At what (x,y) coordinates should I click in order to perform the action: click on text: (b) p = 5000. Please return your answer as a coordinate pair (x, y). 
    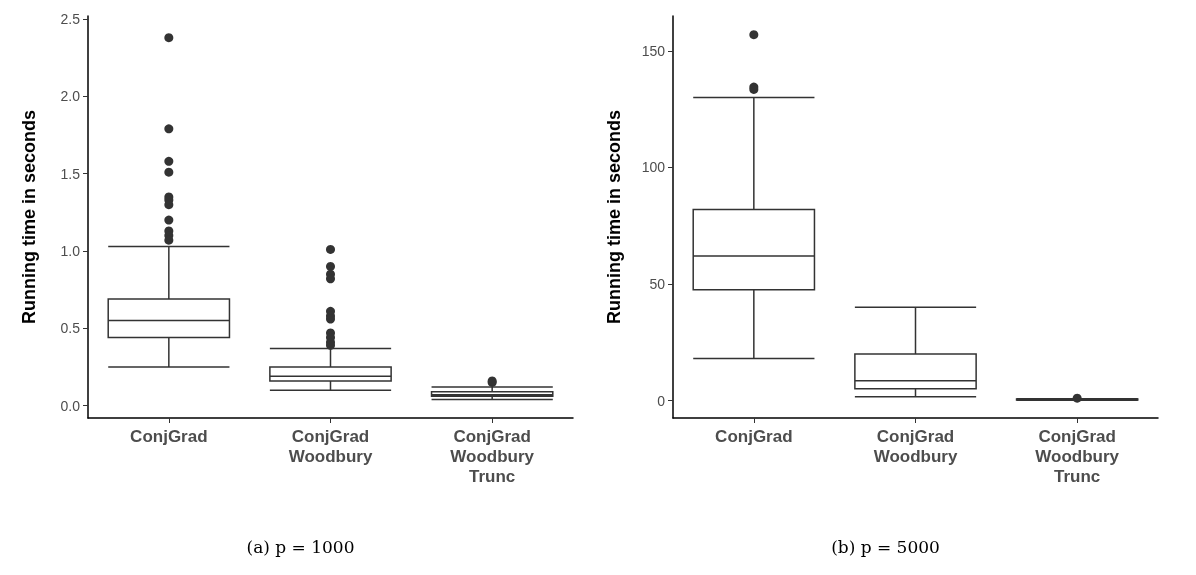
    Looking at the image, I should click on (885, 546).